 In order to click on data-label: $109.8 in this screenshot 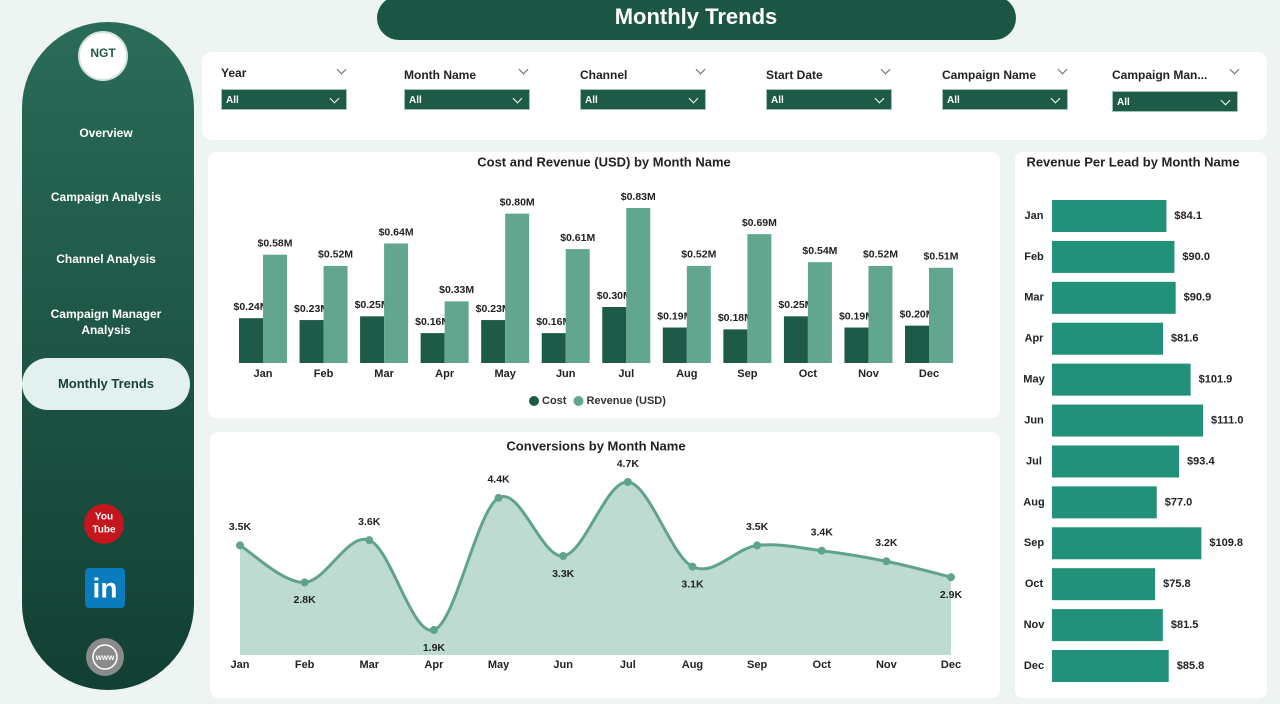, I will do `click(1226, 543)`.